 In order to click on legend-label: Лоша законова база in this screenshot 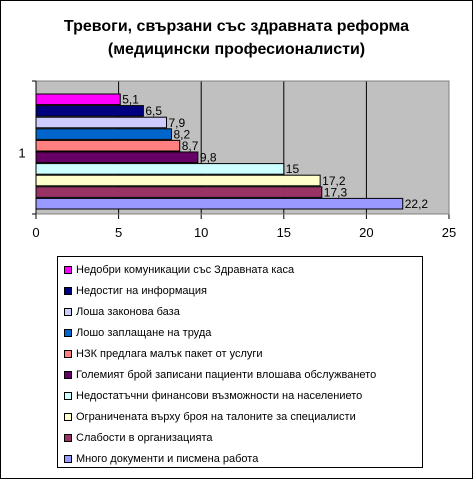, I will do `click(128, 312)`.